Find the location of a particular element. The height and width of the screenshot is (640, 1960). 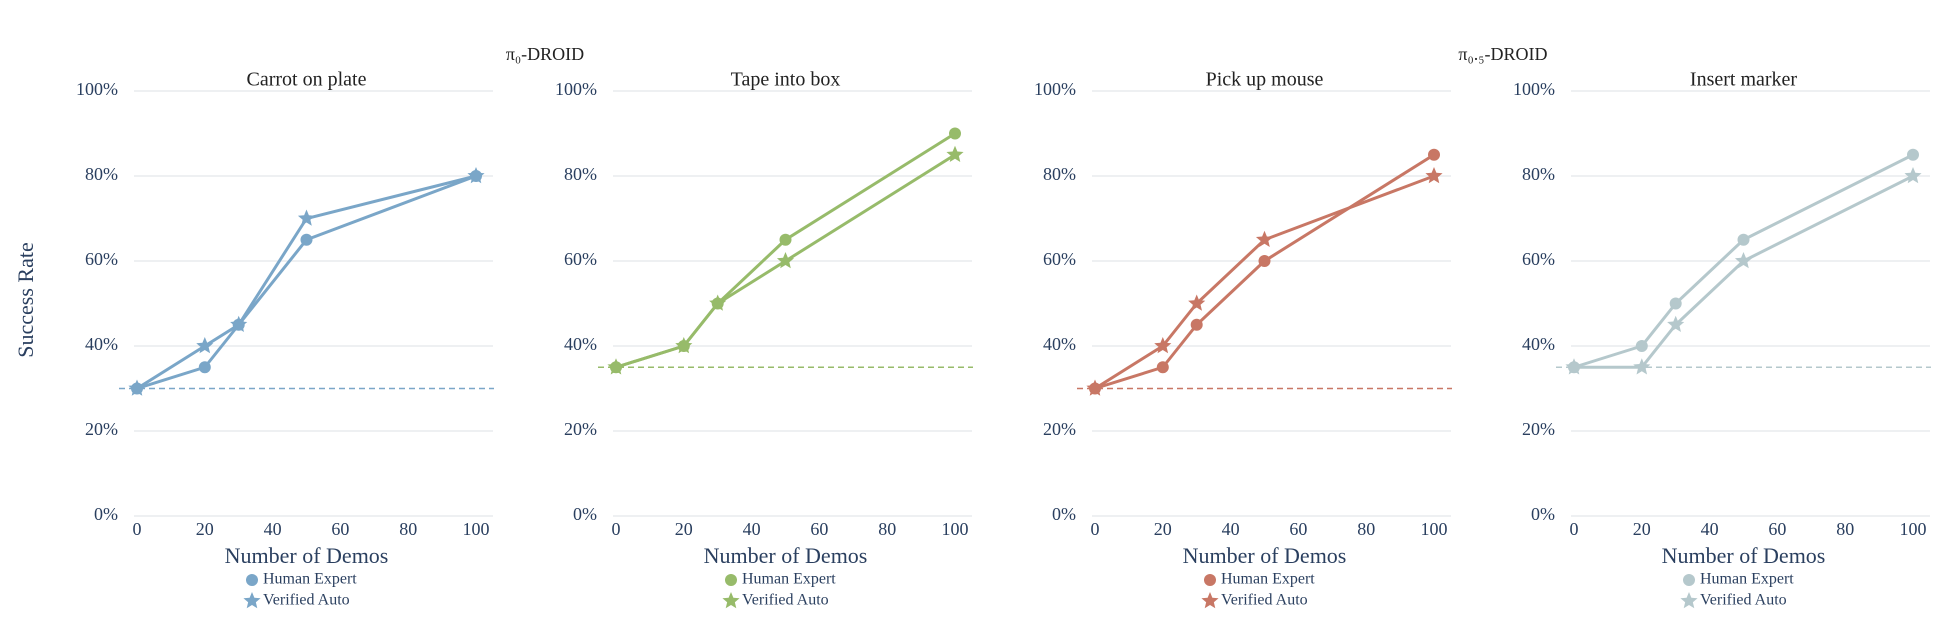

y-axis-label: Success Rate is located at coordinates (25, 299).